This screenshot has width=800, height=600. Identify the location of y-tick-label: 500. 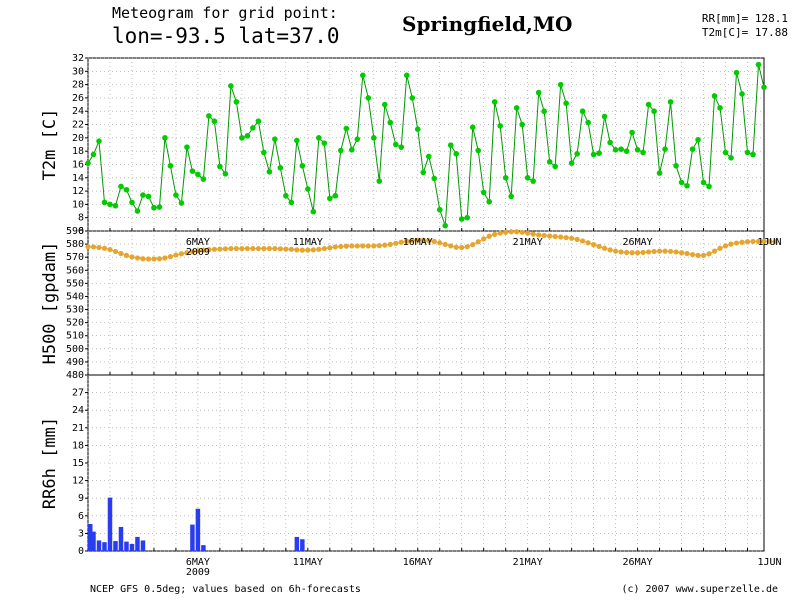
(75, 349).